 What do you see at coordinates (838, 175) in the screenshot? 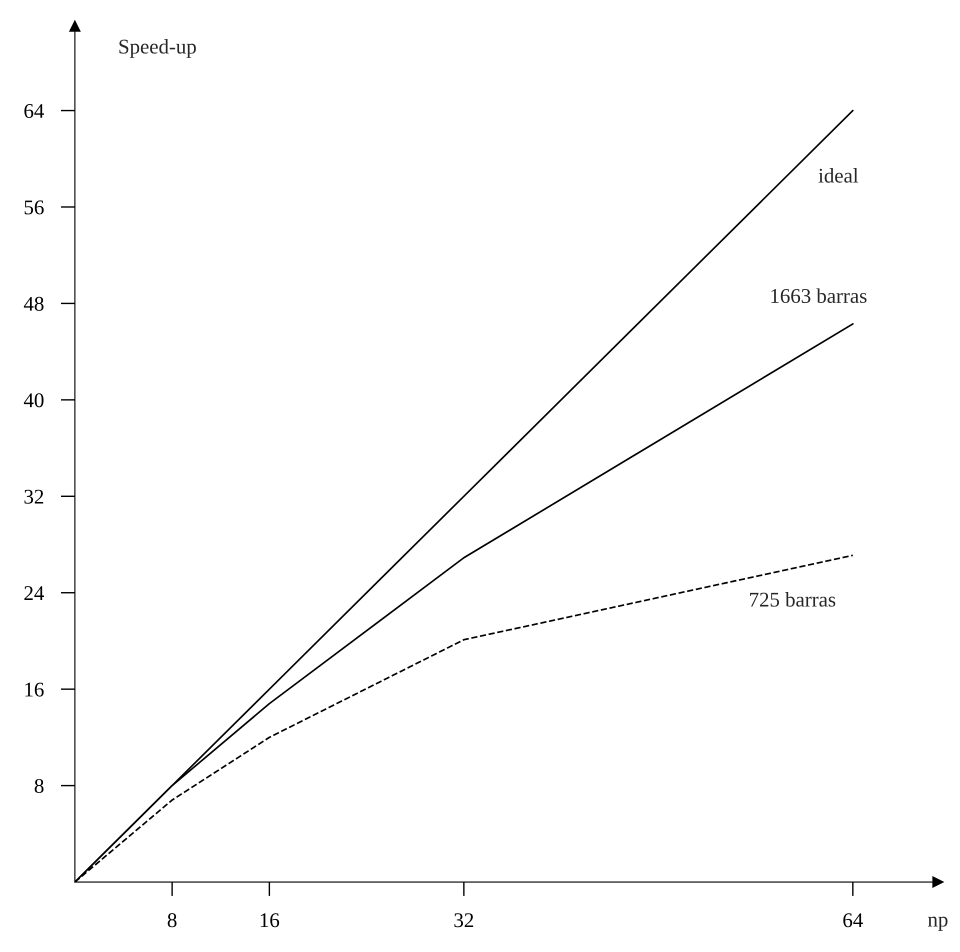
I see `series-label: ideal` at bounding box center [838, 175].